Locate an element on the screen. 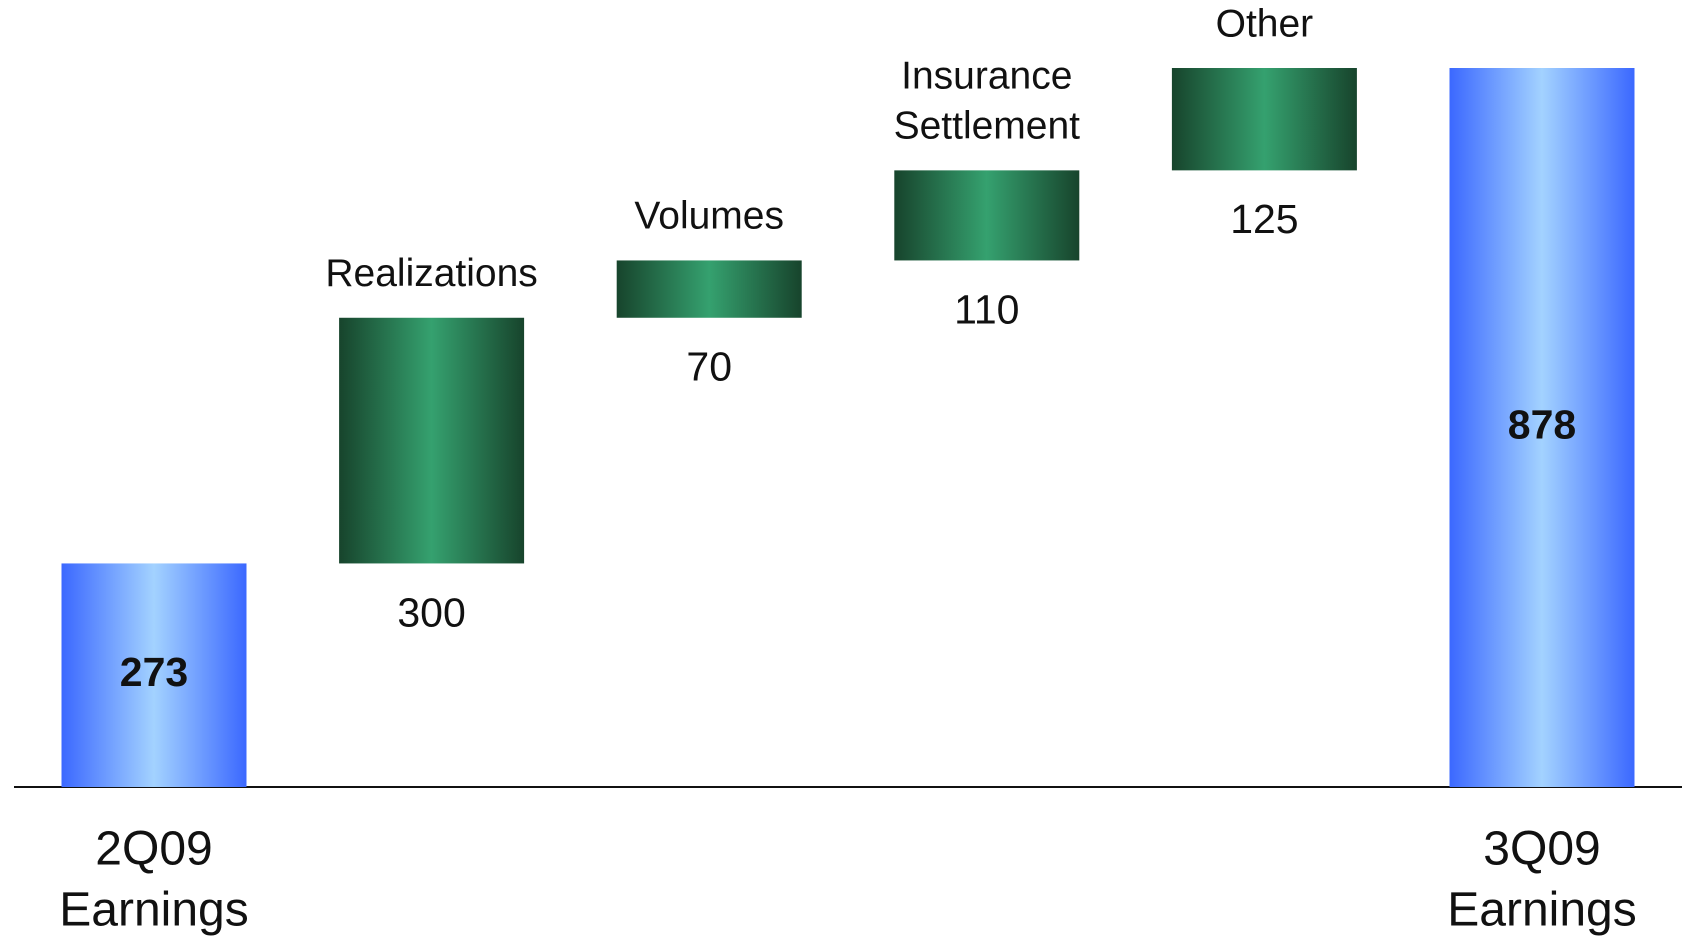 This screenshot has height=939, width=1685. value-label: 110 is located at coordinates (986, 309).